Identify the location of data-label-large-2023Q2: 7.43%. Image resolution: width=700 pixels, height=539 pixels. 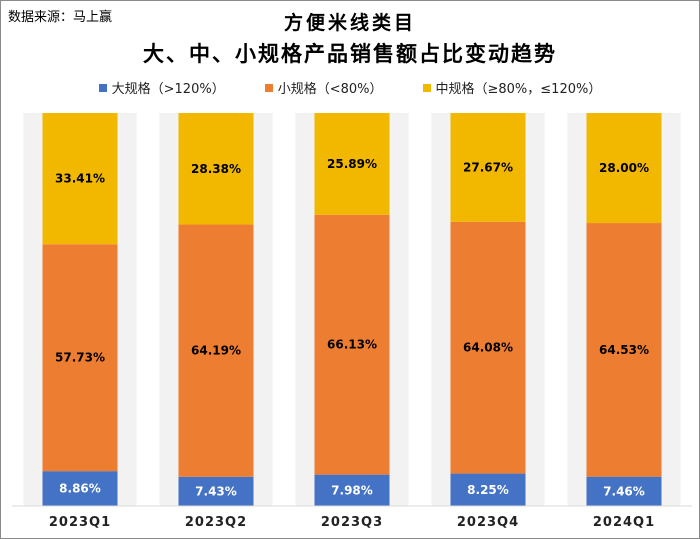
(216, 491).